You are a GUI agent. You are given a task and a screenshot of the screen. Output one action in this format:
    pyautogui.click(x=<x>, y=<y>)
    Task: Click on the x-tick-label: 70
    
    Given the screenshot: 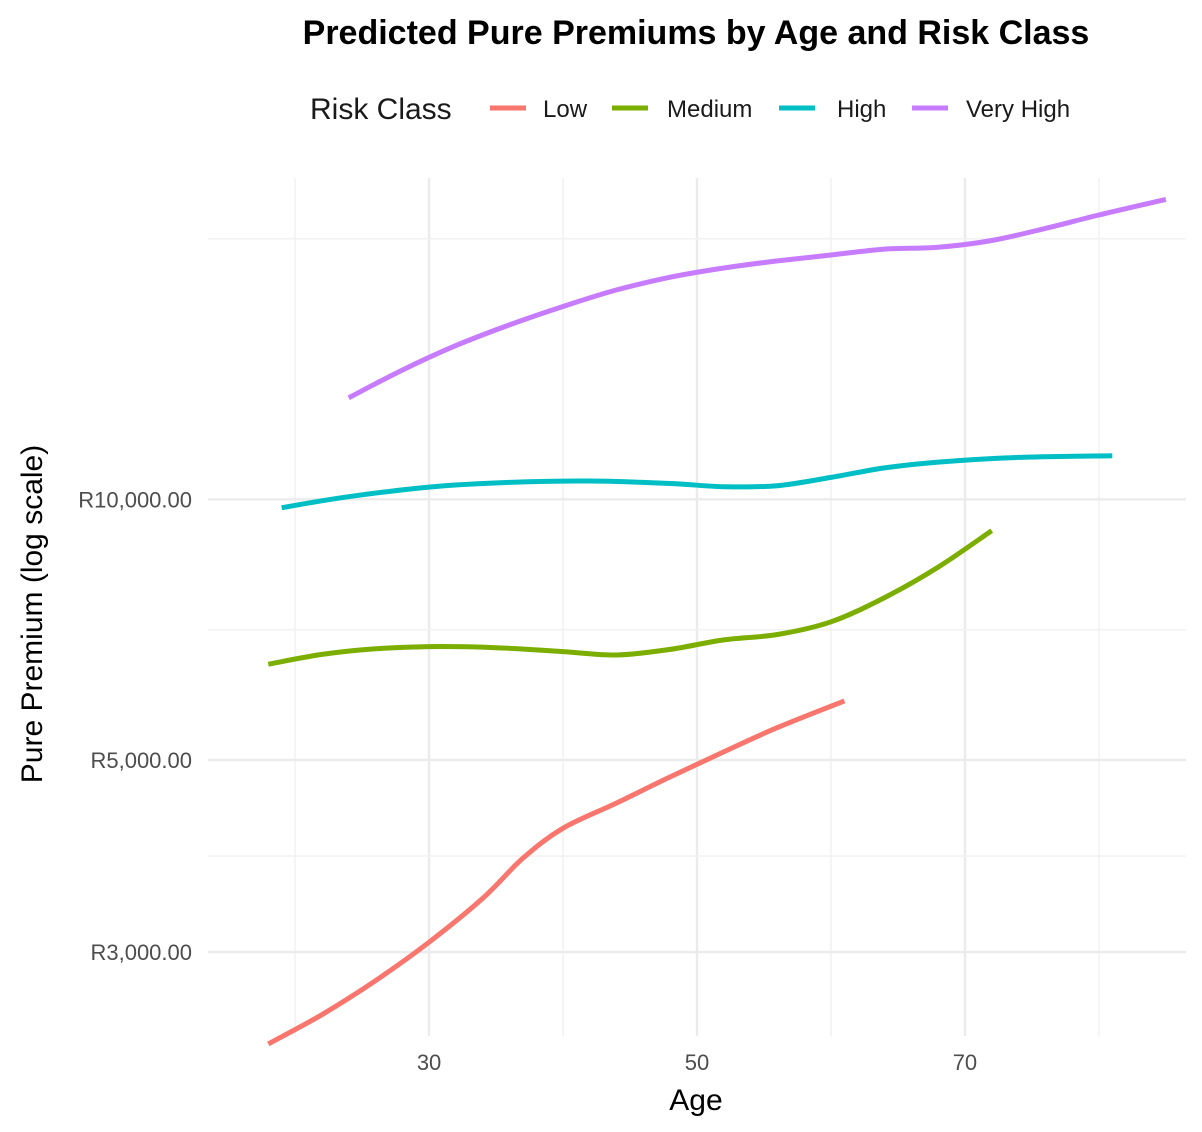 What is the action you would take?
    pyautogui.click(x=965, y=1062)
    